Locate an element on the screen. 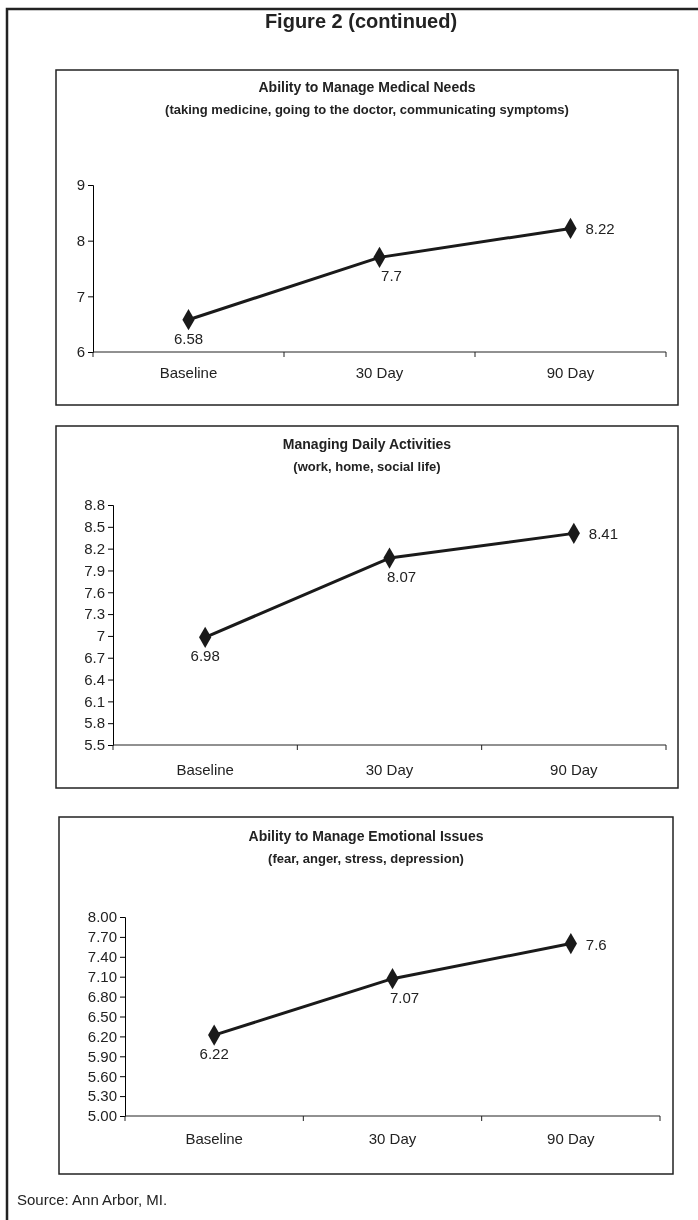 This screenshot has width=698, height=1220. data-label: 6.98 is located at coordinates (205, 656).